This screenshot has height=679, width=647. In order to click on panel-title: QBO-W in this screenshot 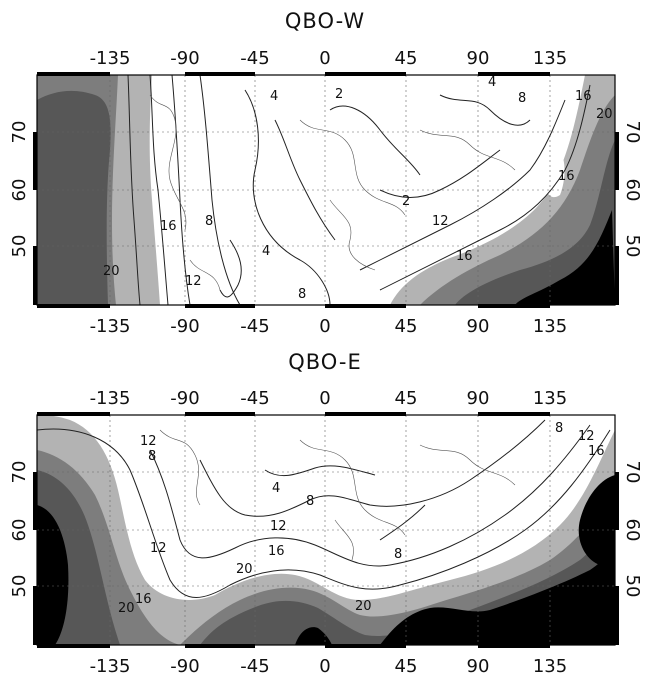, I will do `click(325, 21)`.